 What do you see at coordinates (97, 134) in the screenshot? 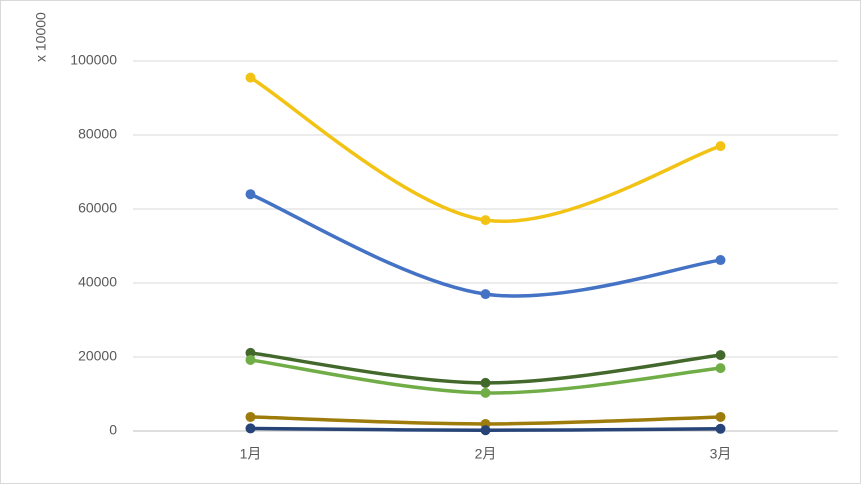
I see `y-tick-label: 80000` at bounding box center [97, 134].